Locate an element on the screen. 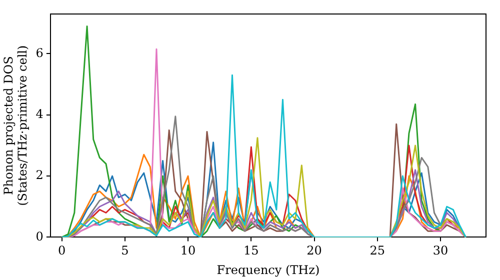 Image resolution: width=500 pixels, height=280 pixels. x-tick-label: 30 is located at coordinates (440, 251).